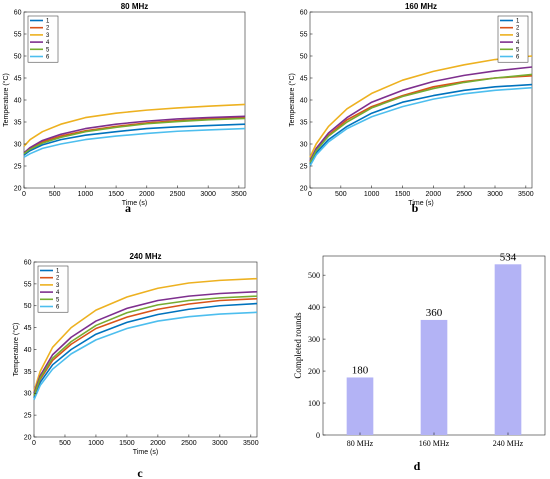 The width and height of the screenshot is (550, 479). I want to click on chart-title: 240 MHz, so click(145, 256).